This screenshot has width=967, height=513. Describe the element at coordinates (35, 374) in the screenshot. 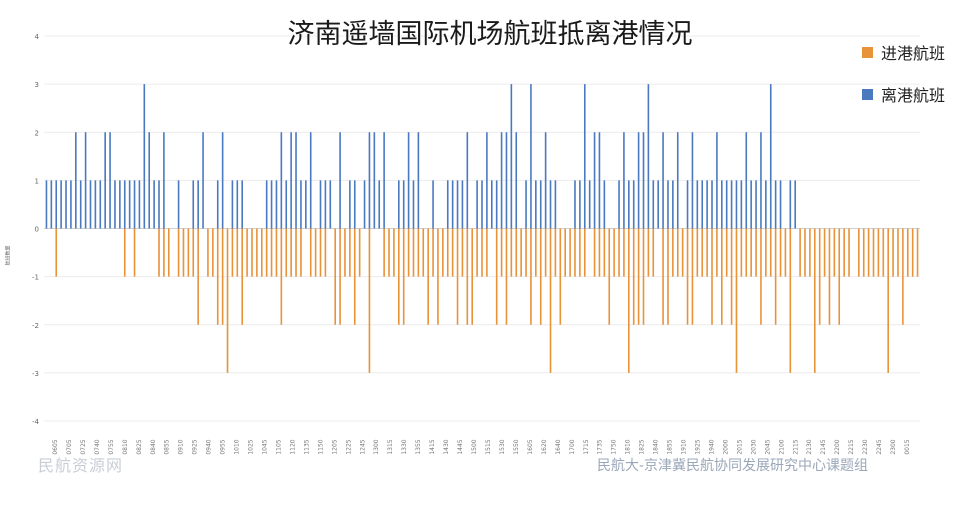

I see `y-tick-label-1: -3` at that location.